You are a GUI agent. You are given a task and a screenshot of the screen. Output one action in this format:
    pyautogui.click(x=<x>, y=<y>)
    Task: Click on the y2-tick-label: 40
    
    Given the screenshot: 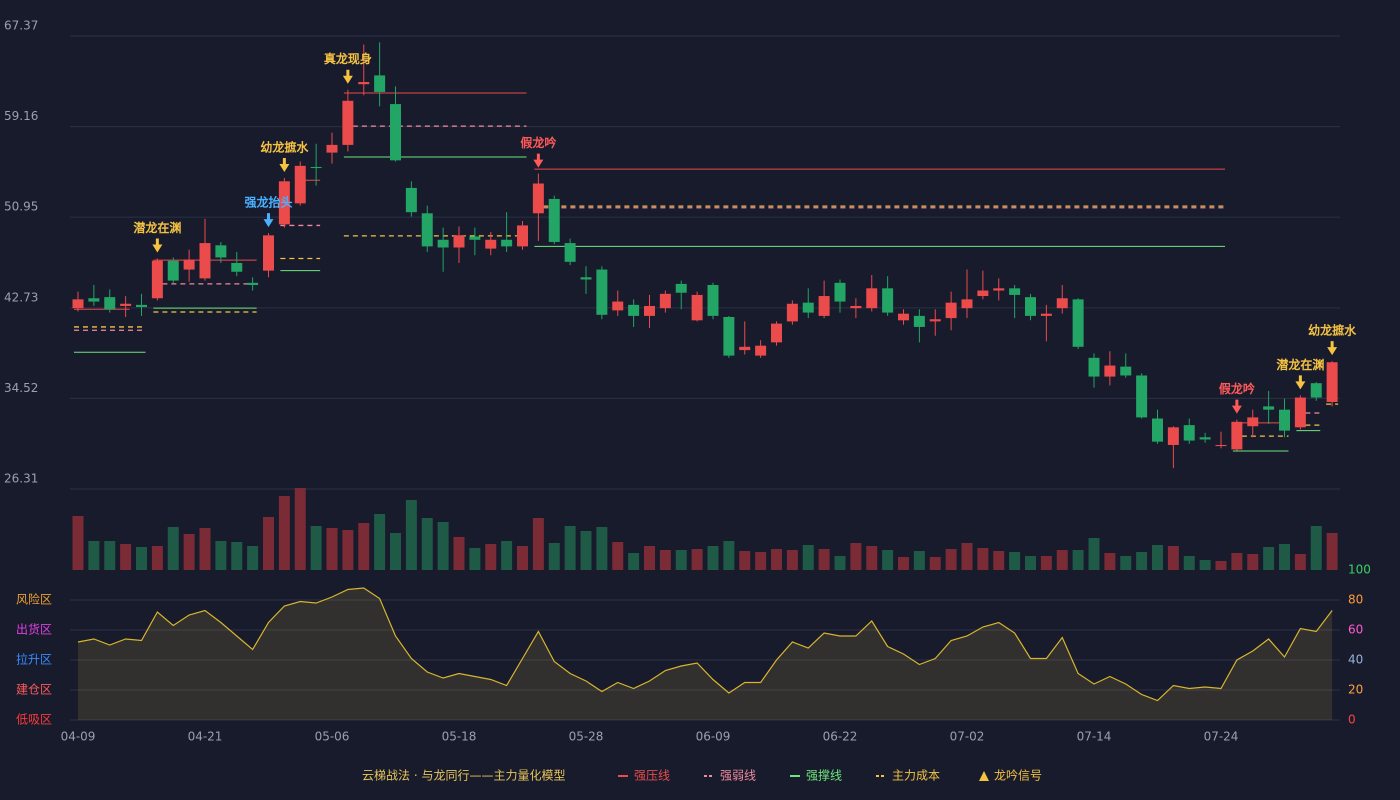 What is the action you would take?
    pyautogui.click(x=1355, y=660)
    